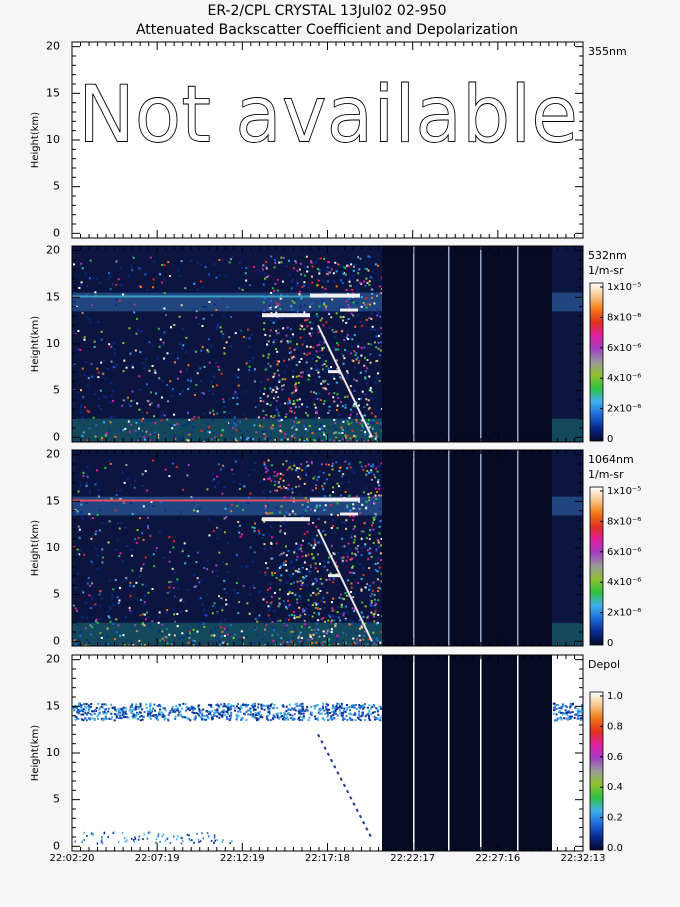 This screenshot has width=680, height=907. Describe the element at coordinates (624, 613) in the screenshot. I see `colorbar-tick-label: 2x10⁻⁶` at that location.